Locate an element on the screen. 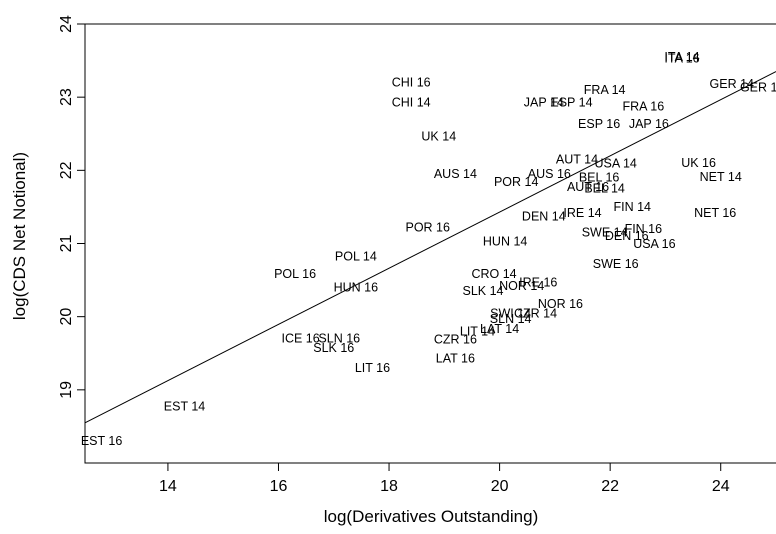  point-label: BEL 16 is located at coordinates (599, 178).